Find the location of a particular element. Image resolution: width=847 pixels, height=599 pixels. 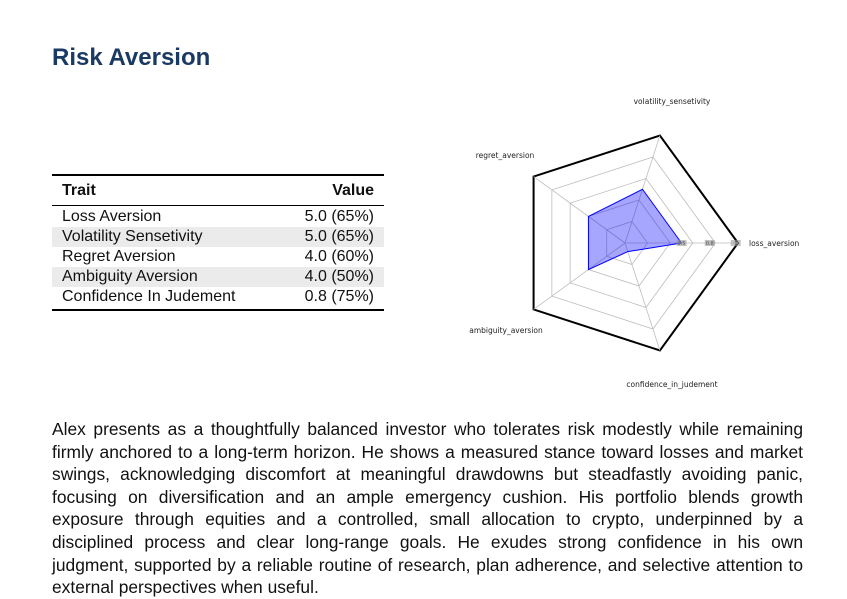

radar-tick-label: 0.5 is located at coordinates (682, 244).